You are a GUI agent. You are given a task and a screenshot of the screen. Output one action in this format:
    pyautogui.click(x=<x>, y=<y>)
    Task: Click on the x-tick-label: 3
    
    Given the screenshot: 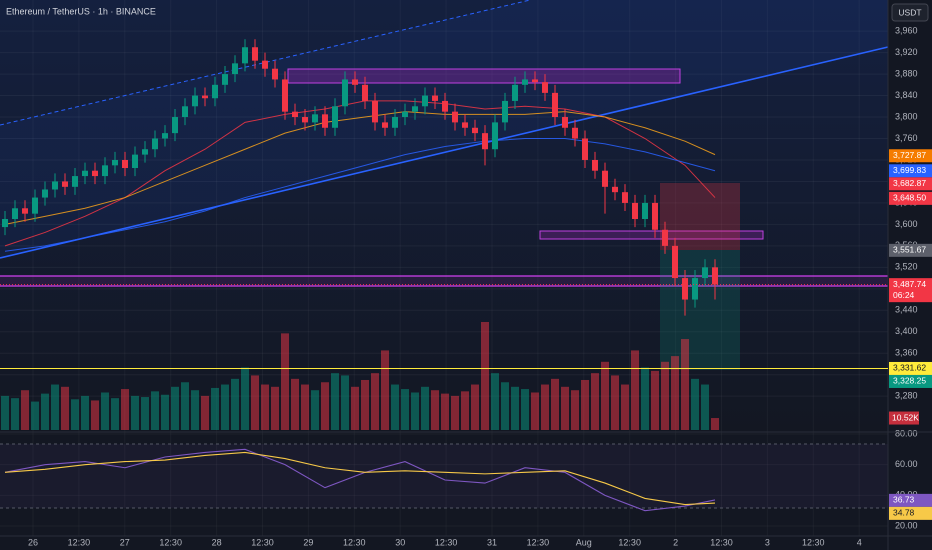 What is the action you would take?
    pyautogui.click(x=767, y=542)
    